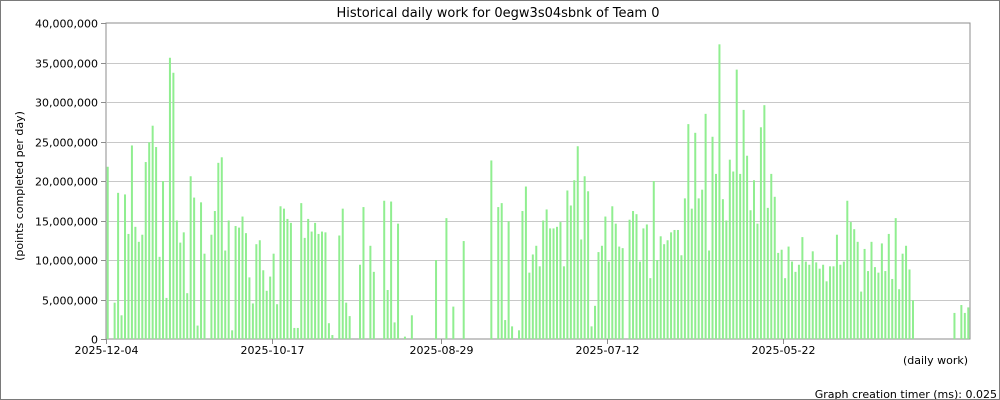  I want to click on y-tick-label: 15,000,000, so click(66, 222).